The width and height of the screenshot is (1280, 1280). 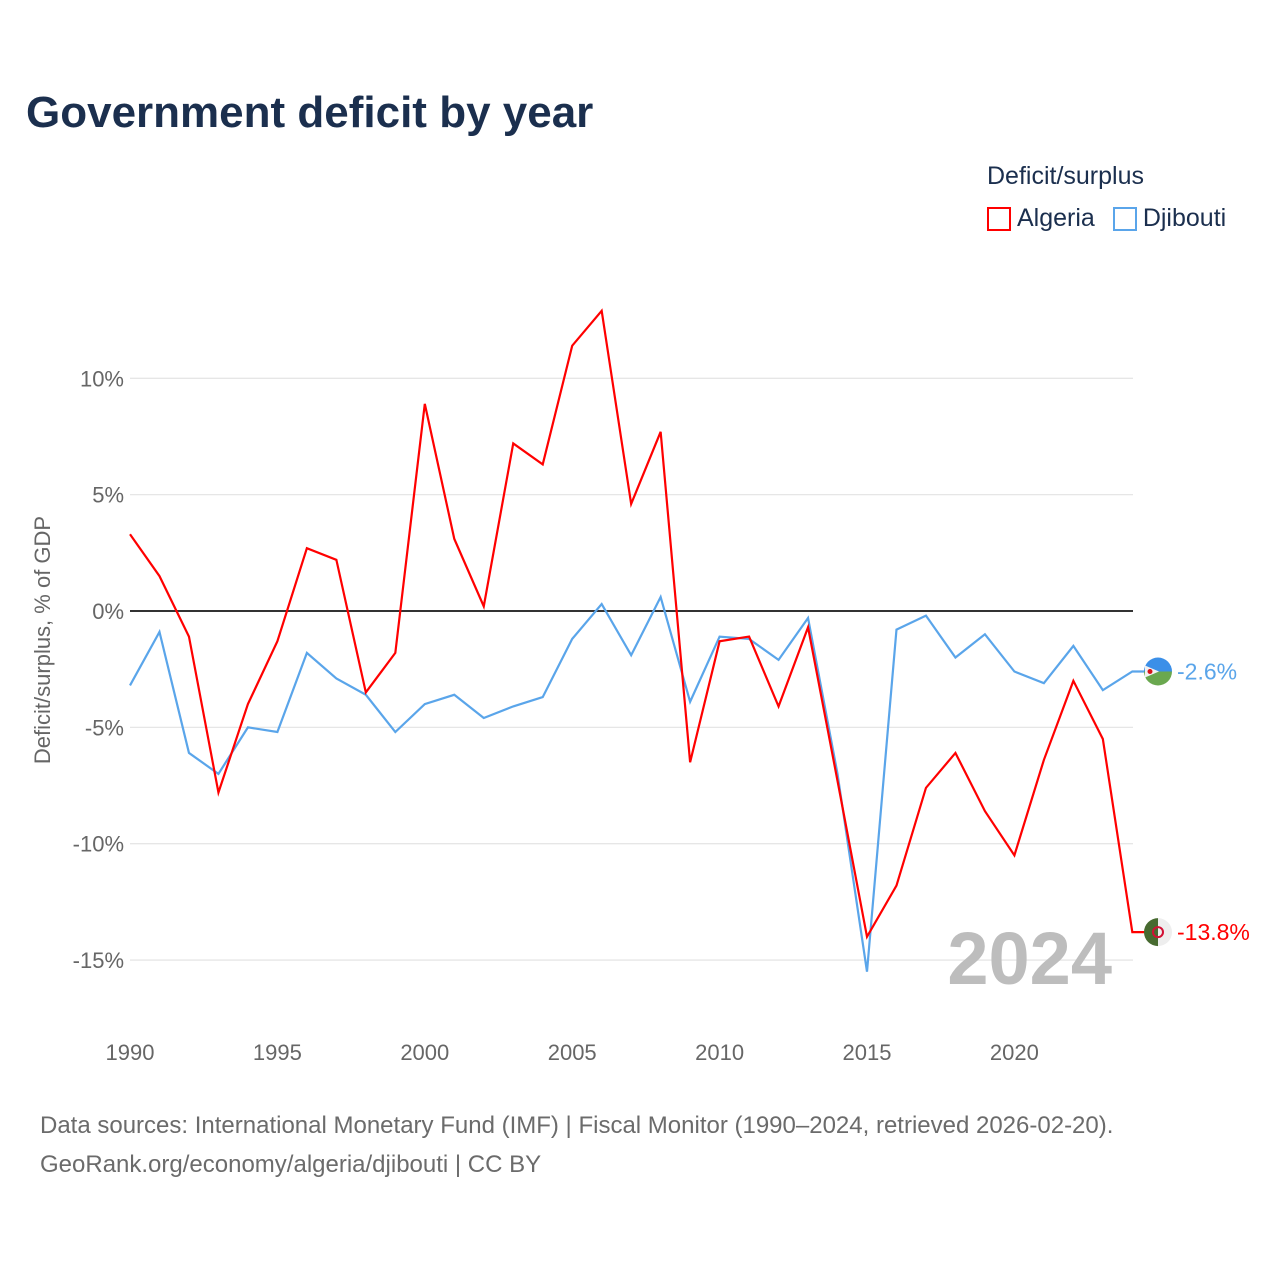 What do you see at coordinates (108, 495) in the screenshot?
I see `y-tick-label: 5%` at bounding box center [108, 495].